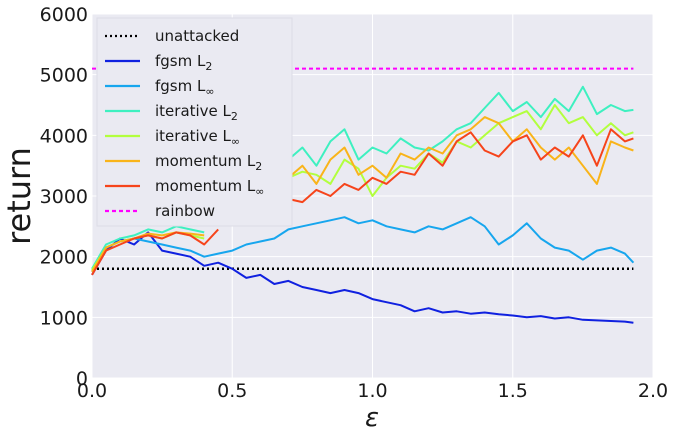 The height and width of the screenshot is (439, 673). I want to click on legend-entry-label: unattacked, so click(197, 36).